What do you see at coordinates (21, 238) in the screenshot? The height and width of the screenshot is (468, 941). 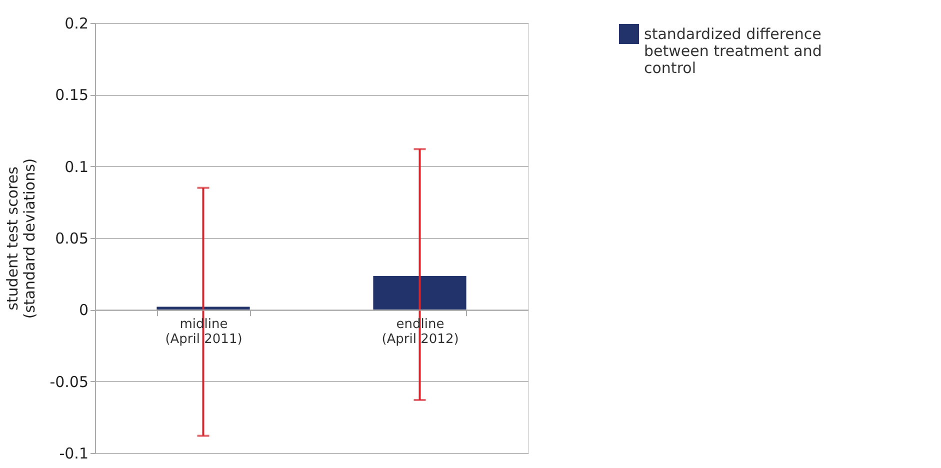 I see `y-axis-title: student test scores (standard deviations)` at bounding box center [21, 238].